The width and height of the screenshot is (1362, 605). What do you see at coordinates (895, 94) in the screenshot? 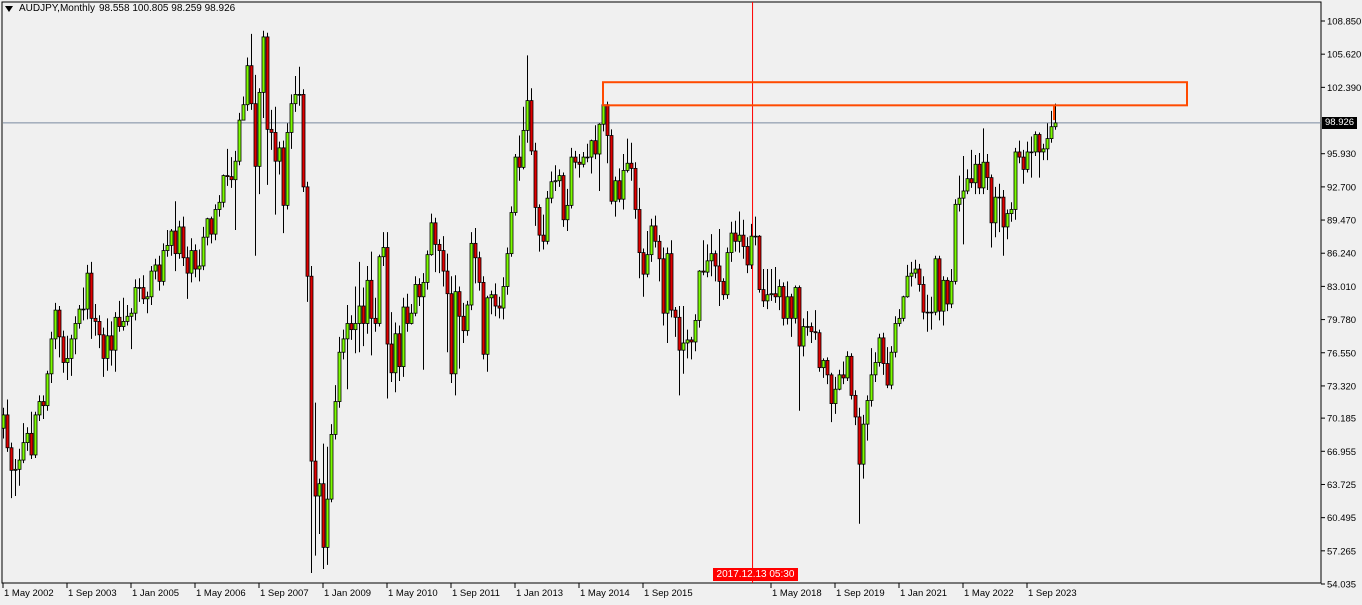
I see `resistance-rectangle` at bounding box center [895, 94].